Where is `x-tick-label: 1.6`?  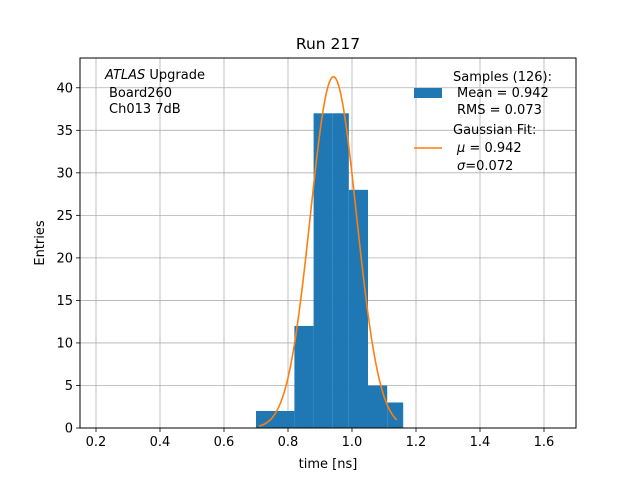 x-tick-label: 1.6 is located at coordinates (544, 442).